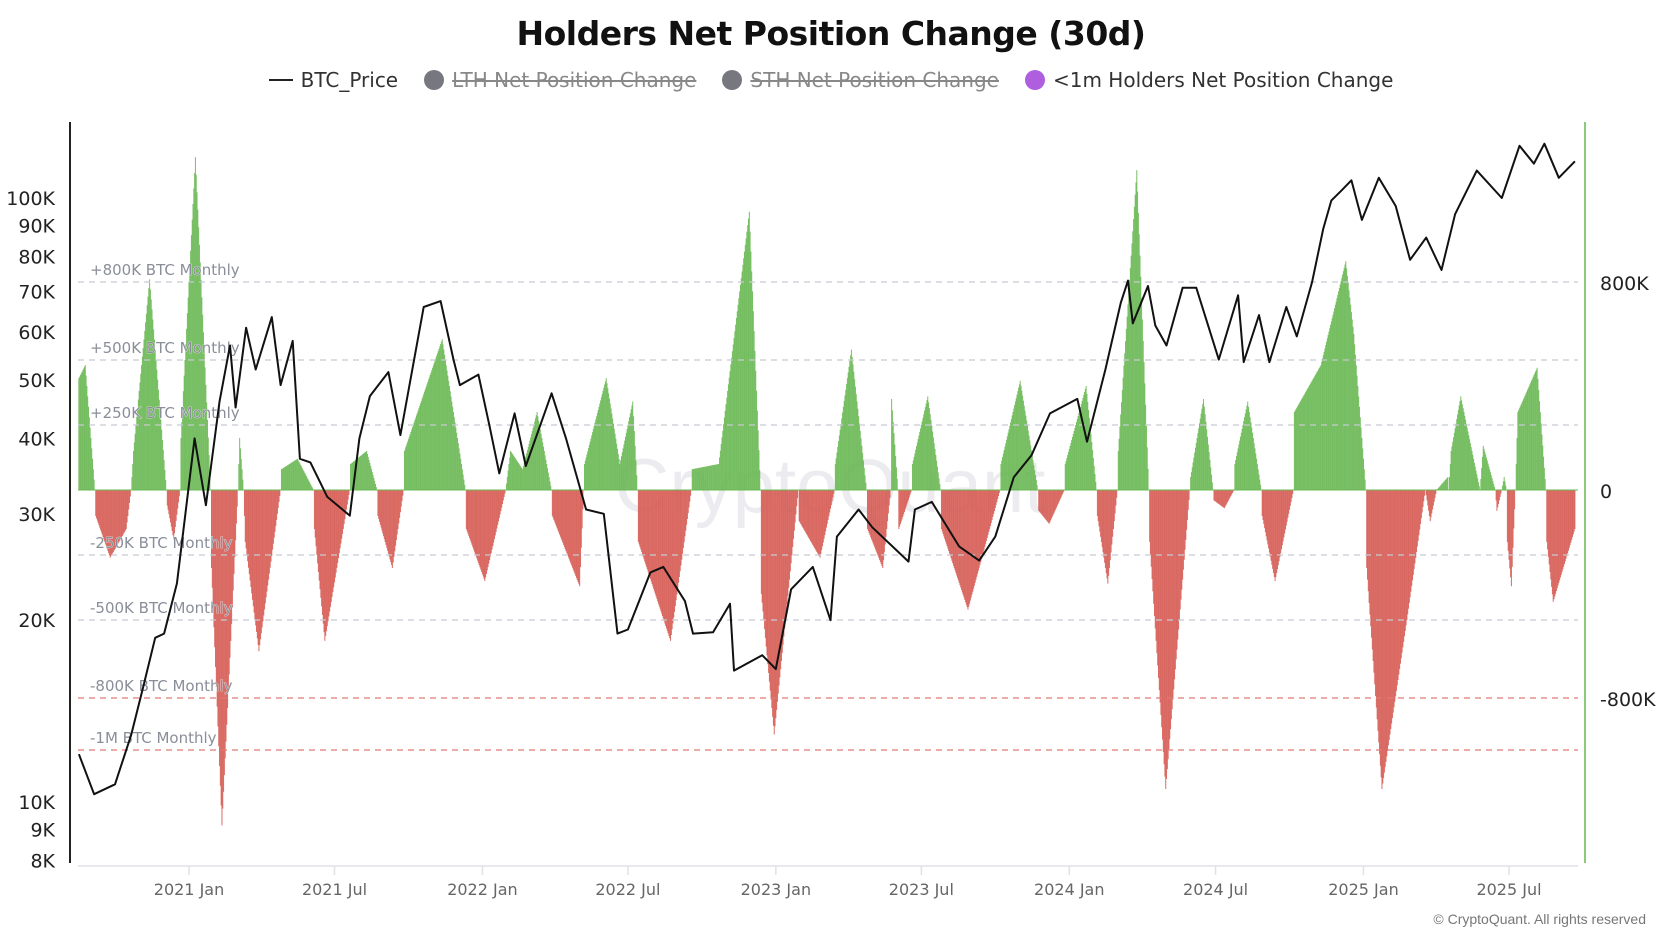 Image resolution: width=1662 pixels, height=934 pixels. I want to click on legend-item-btc-price: BTC_Price, so click(333, 80).